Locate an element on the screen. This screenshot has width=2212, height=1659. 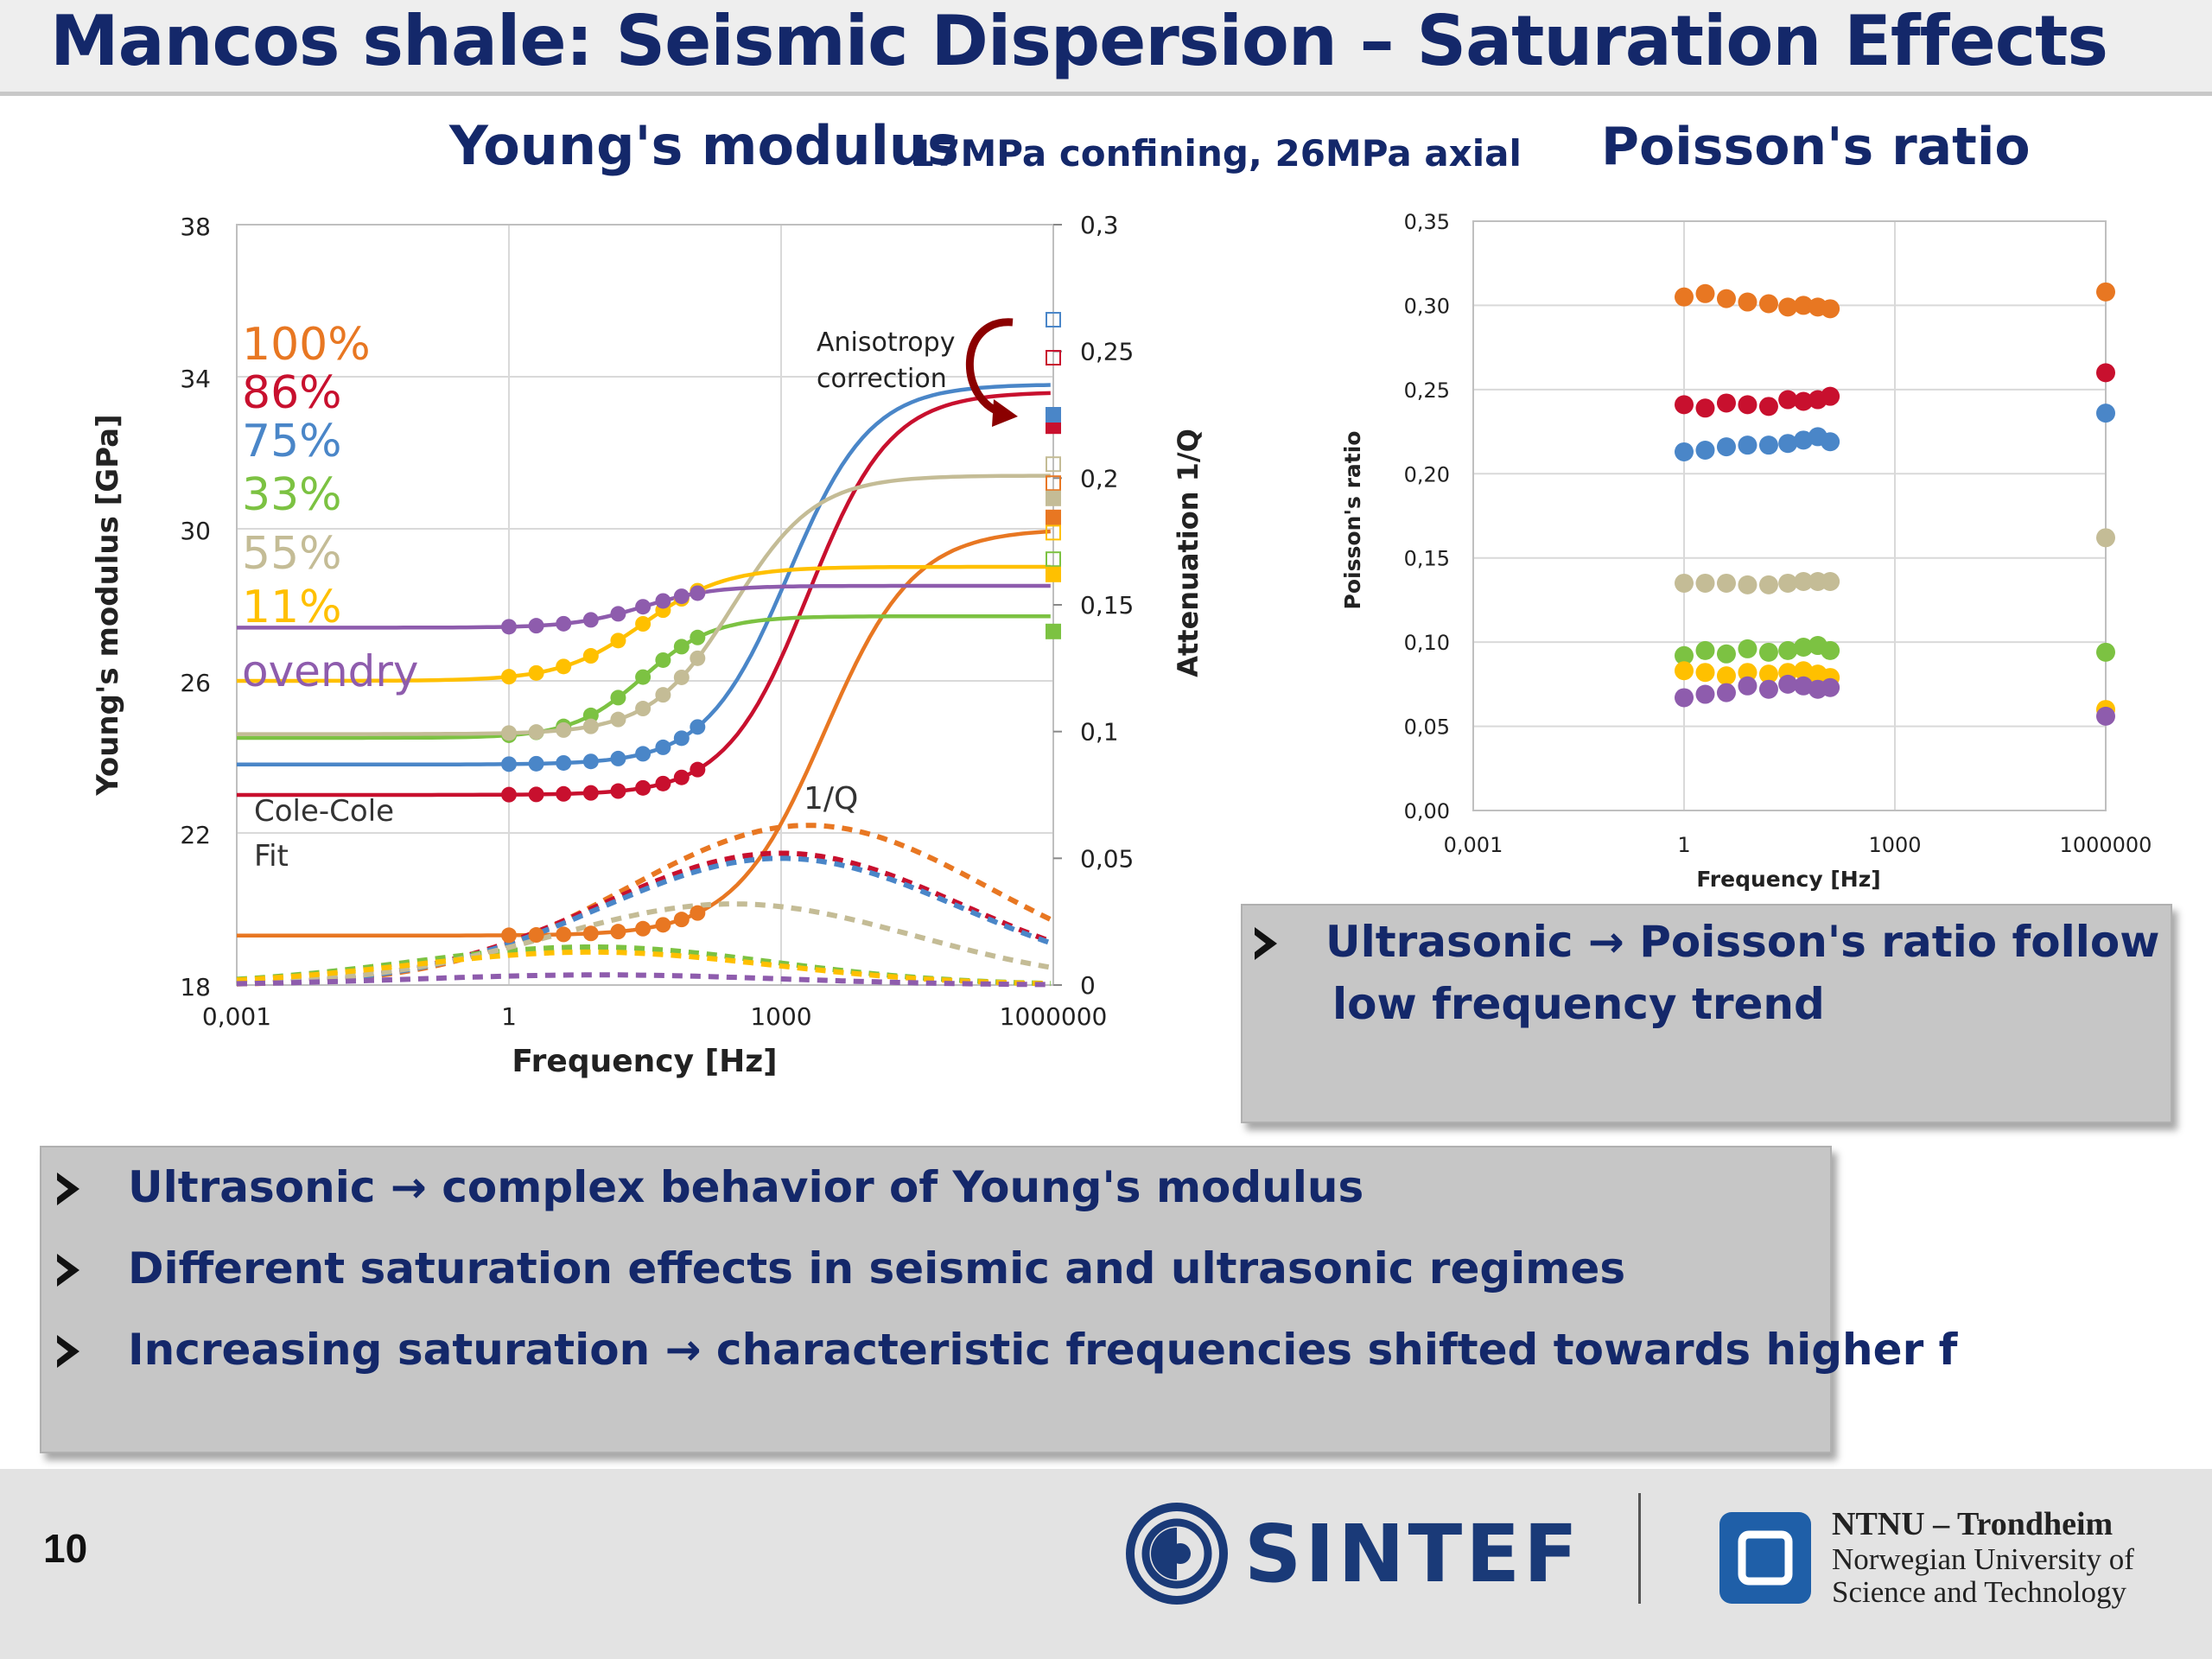
poisson-xlabel: Frequency [Hz] is located at coordinates (1788, 879).